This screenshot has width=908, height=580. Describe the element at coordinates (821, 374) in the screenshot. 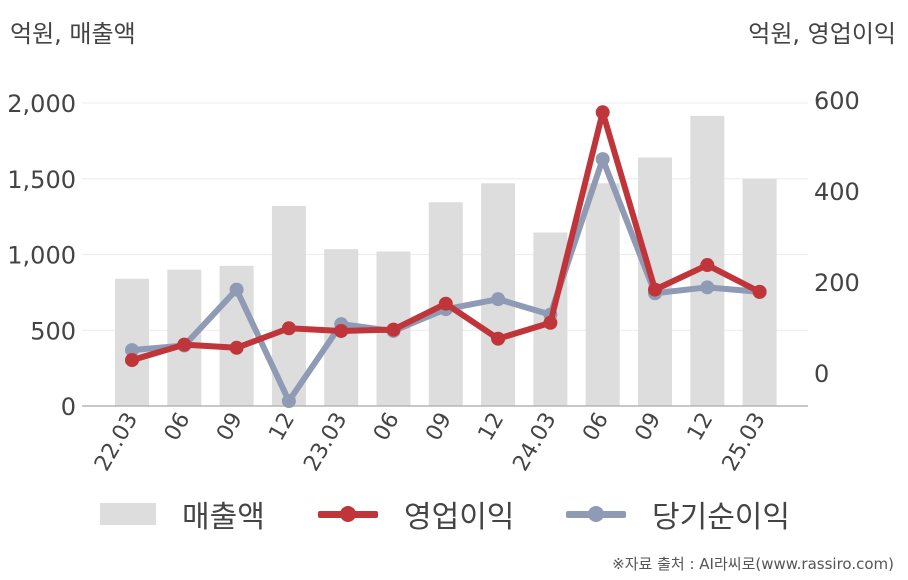

I see `y-right-tick-label: 0` at that location.